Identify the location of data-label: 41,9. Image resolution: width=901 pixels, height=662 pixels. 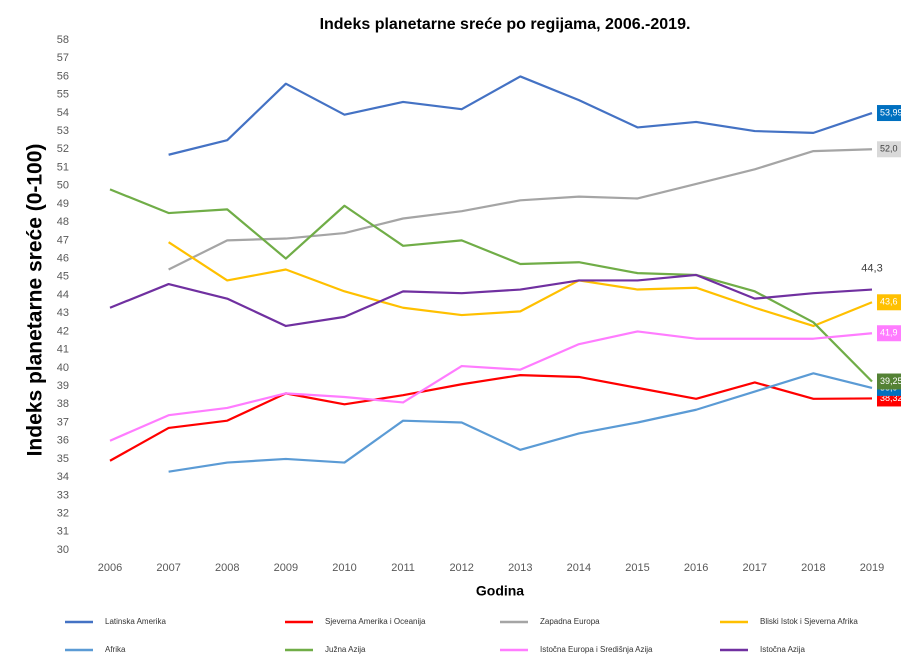
(889, 333).